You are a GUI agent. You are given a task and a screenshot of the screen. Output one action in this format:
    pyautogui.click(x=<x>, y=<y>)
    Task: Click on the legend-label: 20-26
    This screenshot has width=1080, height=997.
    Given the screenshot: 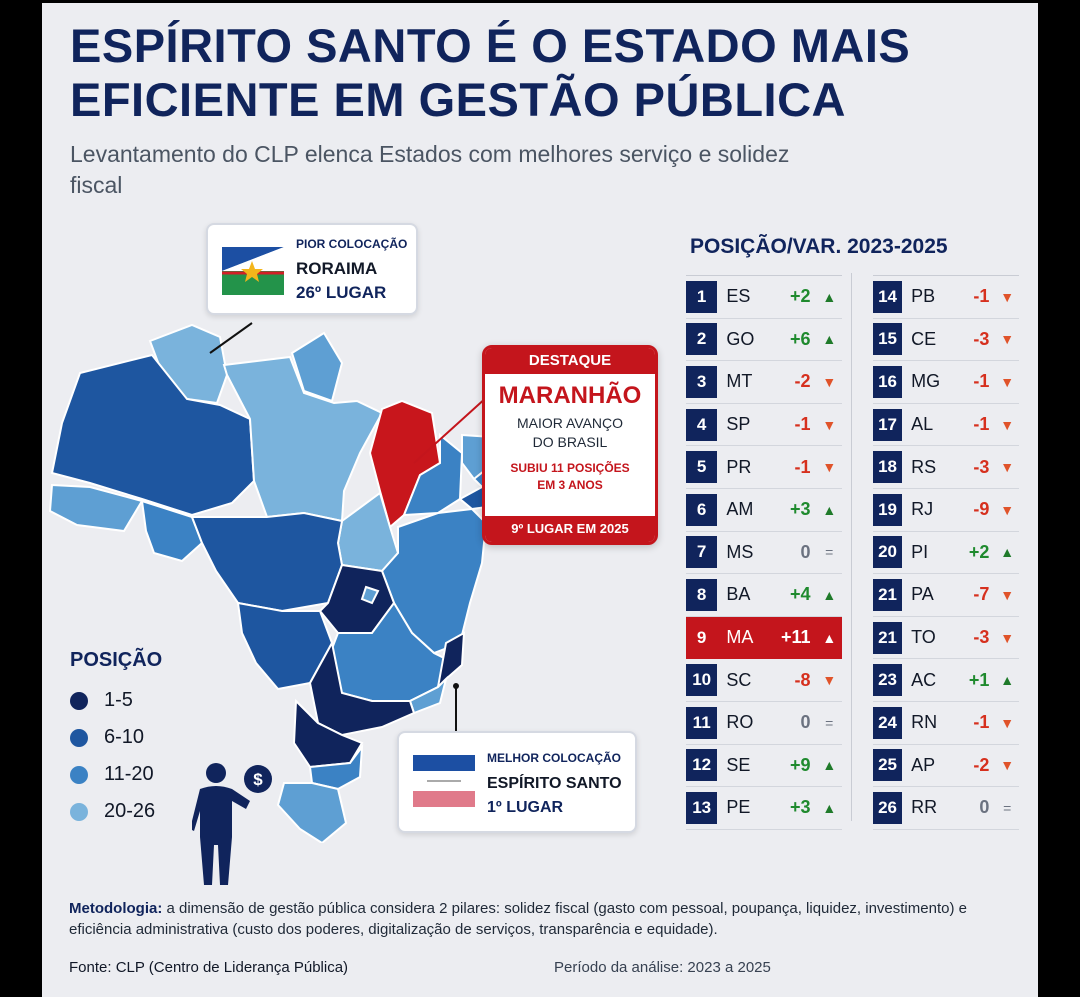 What is the action you would take?
    pyautogui.click(x=130, y=811)
    